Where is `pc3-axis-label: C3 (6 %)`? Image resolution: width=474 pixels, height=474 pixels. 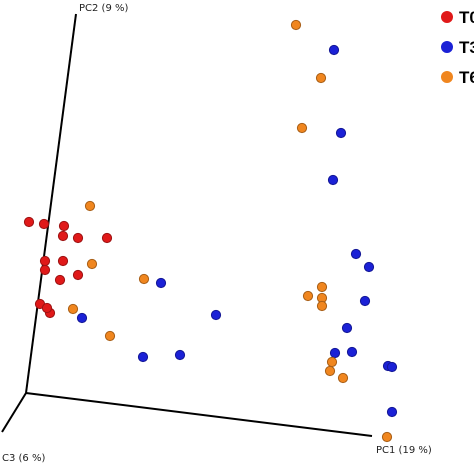
pc3-axis-label: C3 (6 %) is located at coordinates (23, 458).